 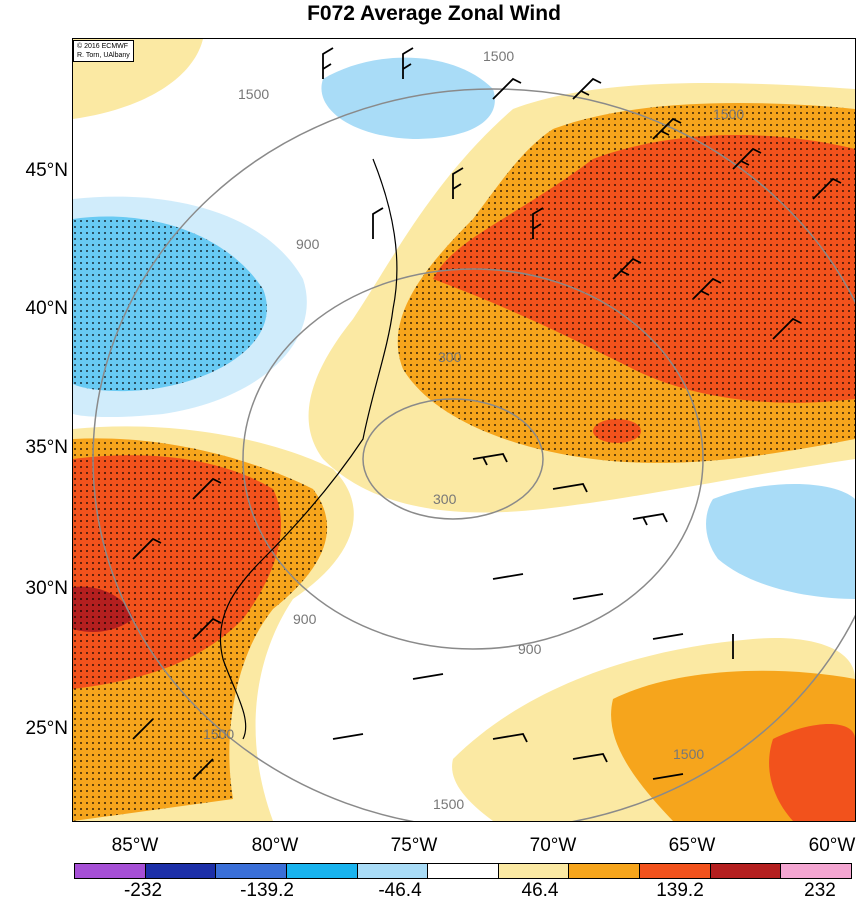 I want to click on lon-label: 85°W, so click(x=135, y=845).